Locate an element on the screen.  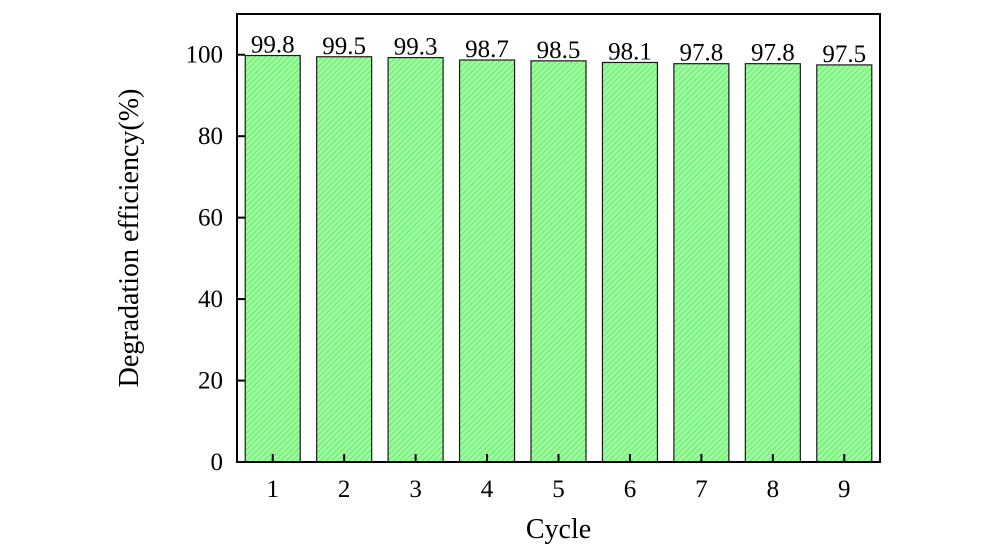
x-tick-label: 4 is located at coordinates (487, 489).